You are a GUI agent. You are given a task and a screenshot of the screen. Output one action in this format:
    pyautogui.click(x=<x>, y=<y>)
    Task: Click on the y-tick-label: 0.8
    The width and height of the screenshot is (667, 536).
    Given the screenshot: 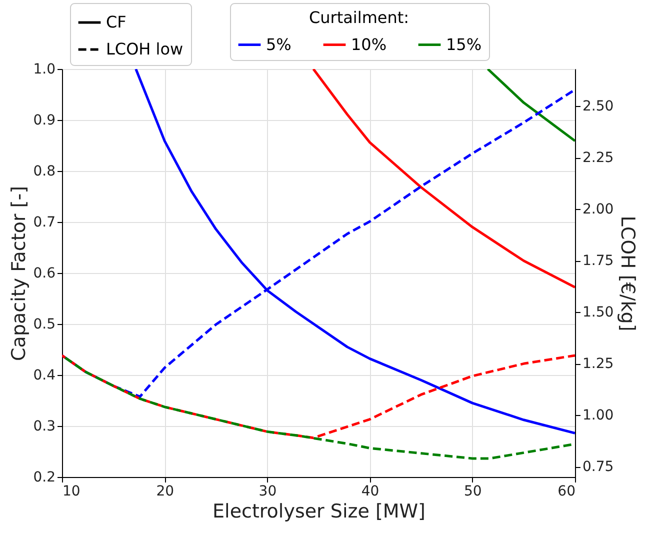 What is the action you would take?
    pyautogui.click(x=44, y=172)
    